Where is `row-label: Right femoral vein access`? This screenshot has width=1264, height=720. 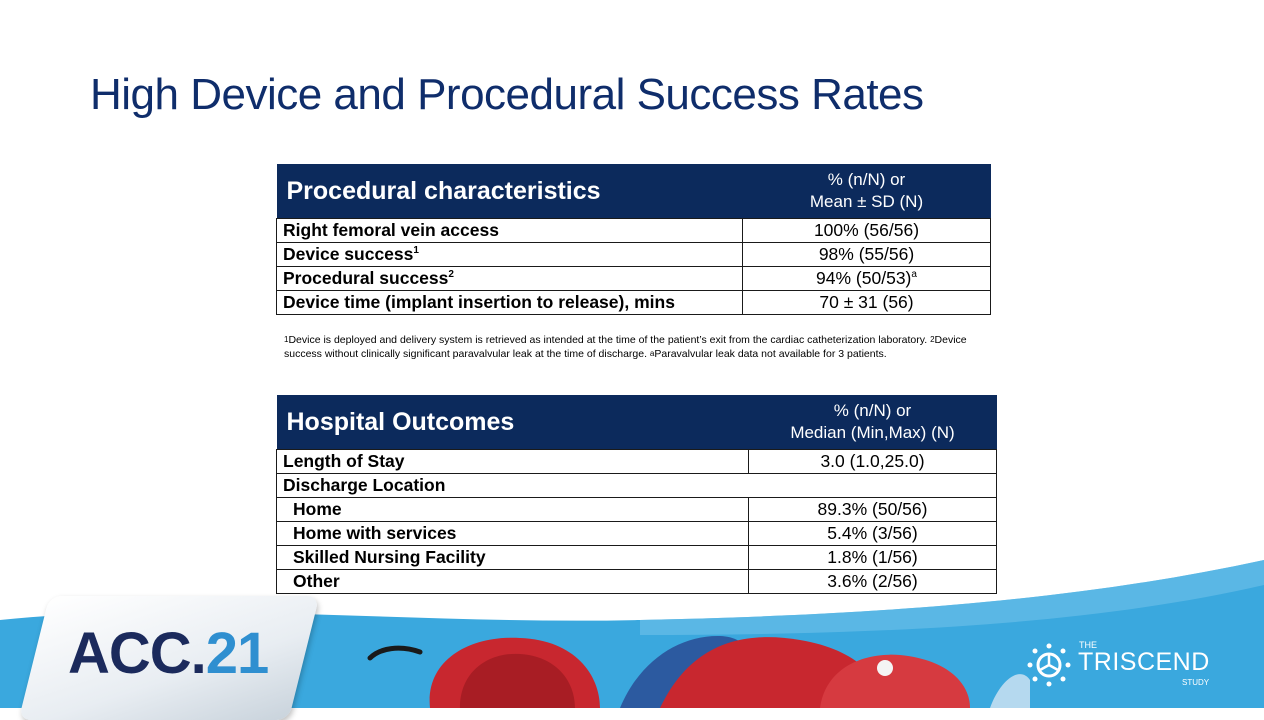
row-label: Right femoral vein access is located at coordinates (509, 230).